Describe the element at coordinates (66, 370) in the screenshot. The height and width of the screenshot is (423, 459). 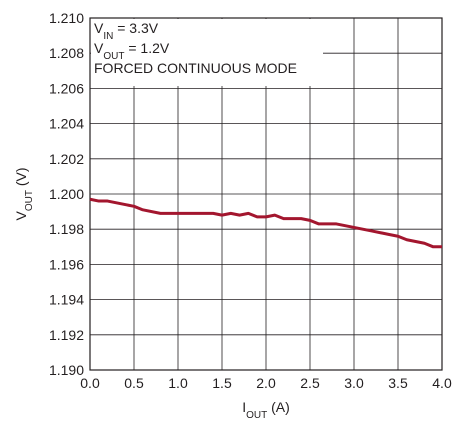
I see `y-tick-label: 1.190` at that location.